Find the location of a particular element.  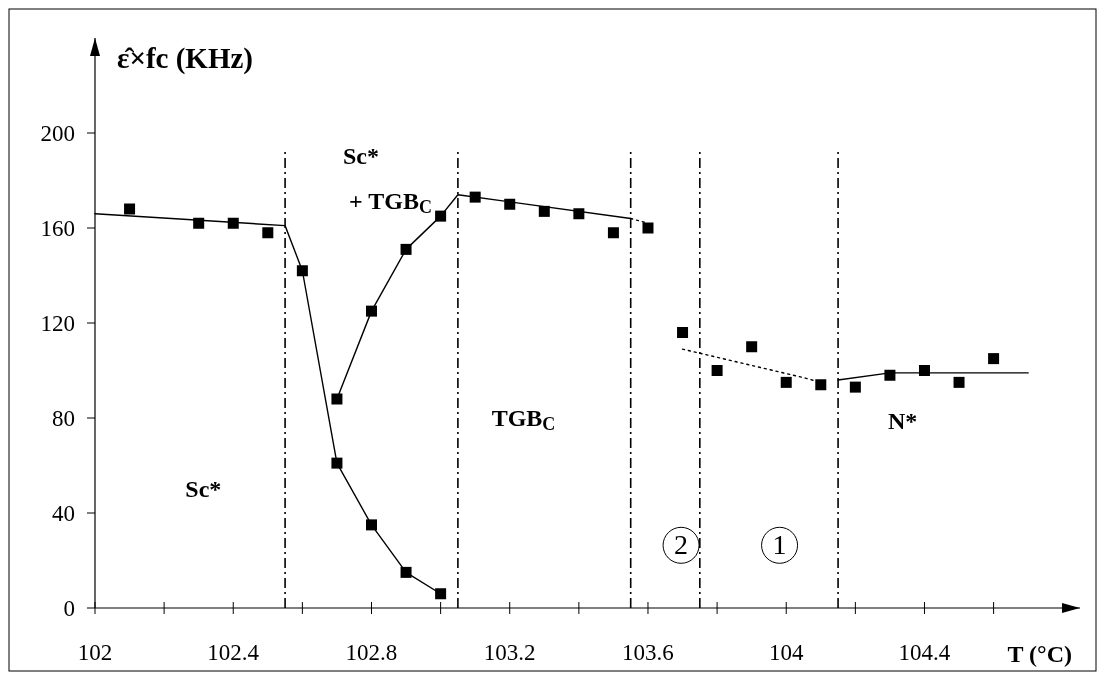

annotation: 2 is located at coordinates (681, 545).